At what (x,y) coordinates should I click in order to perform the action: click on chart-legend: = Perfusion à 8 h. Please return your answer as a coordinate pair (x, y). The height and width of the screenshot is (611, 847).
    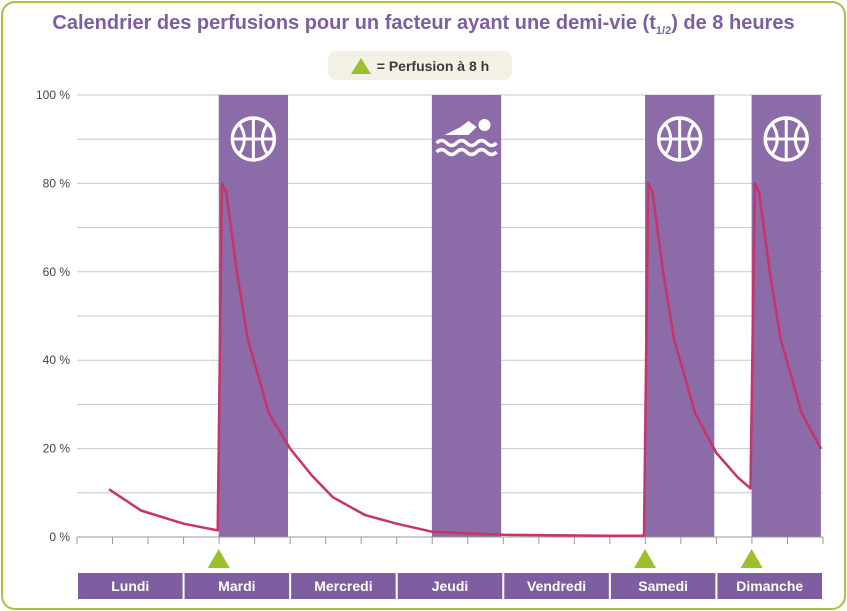
    Looking at the image, I should click on (420, 65).